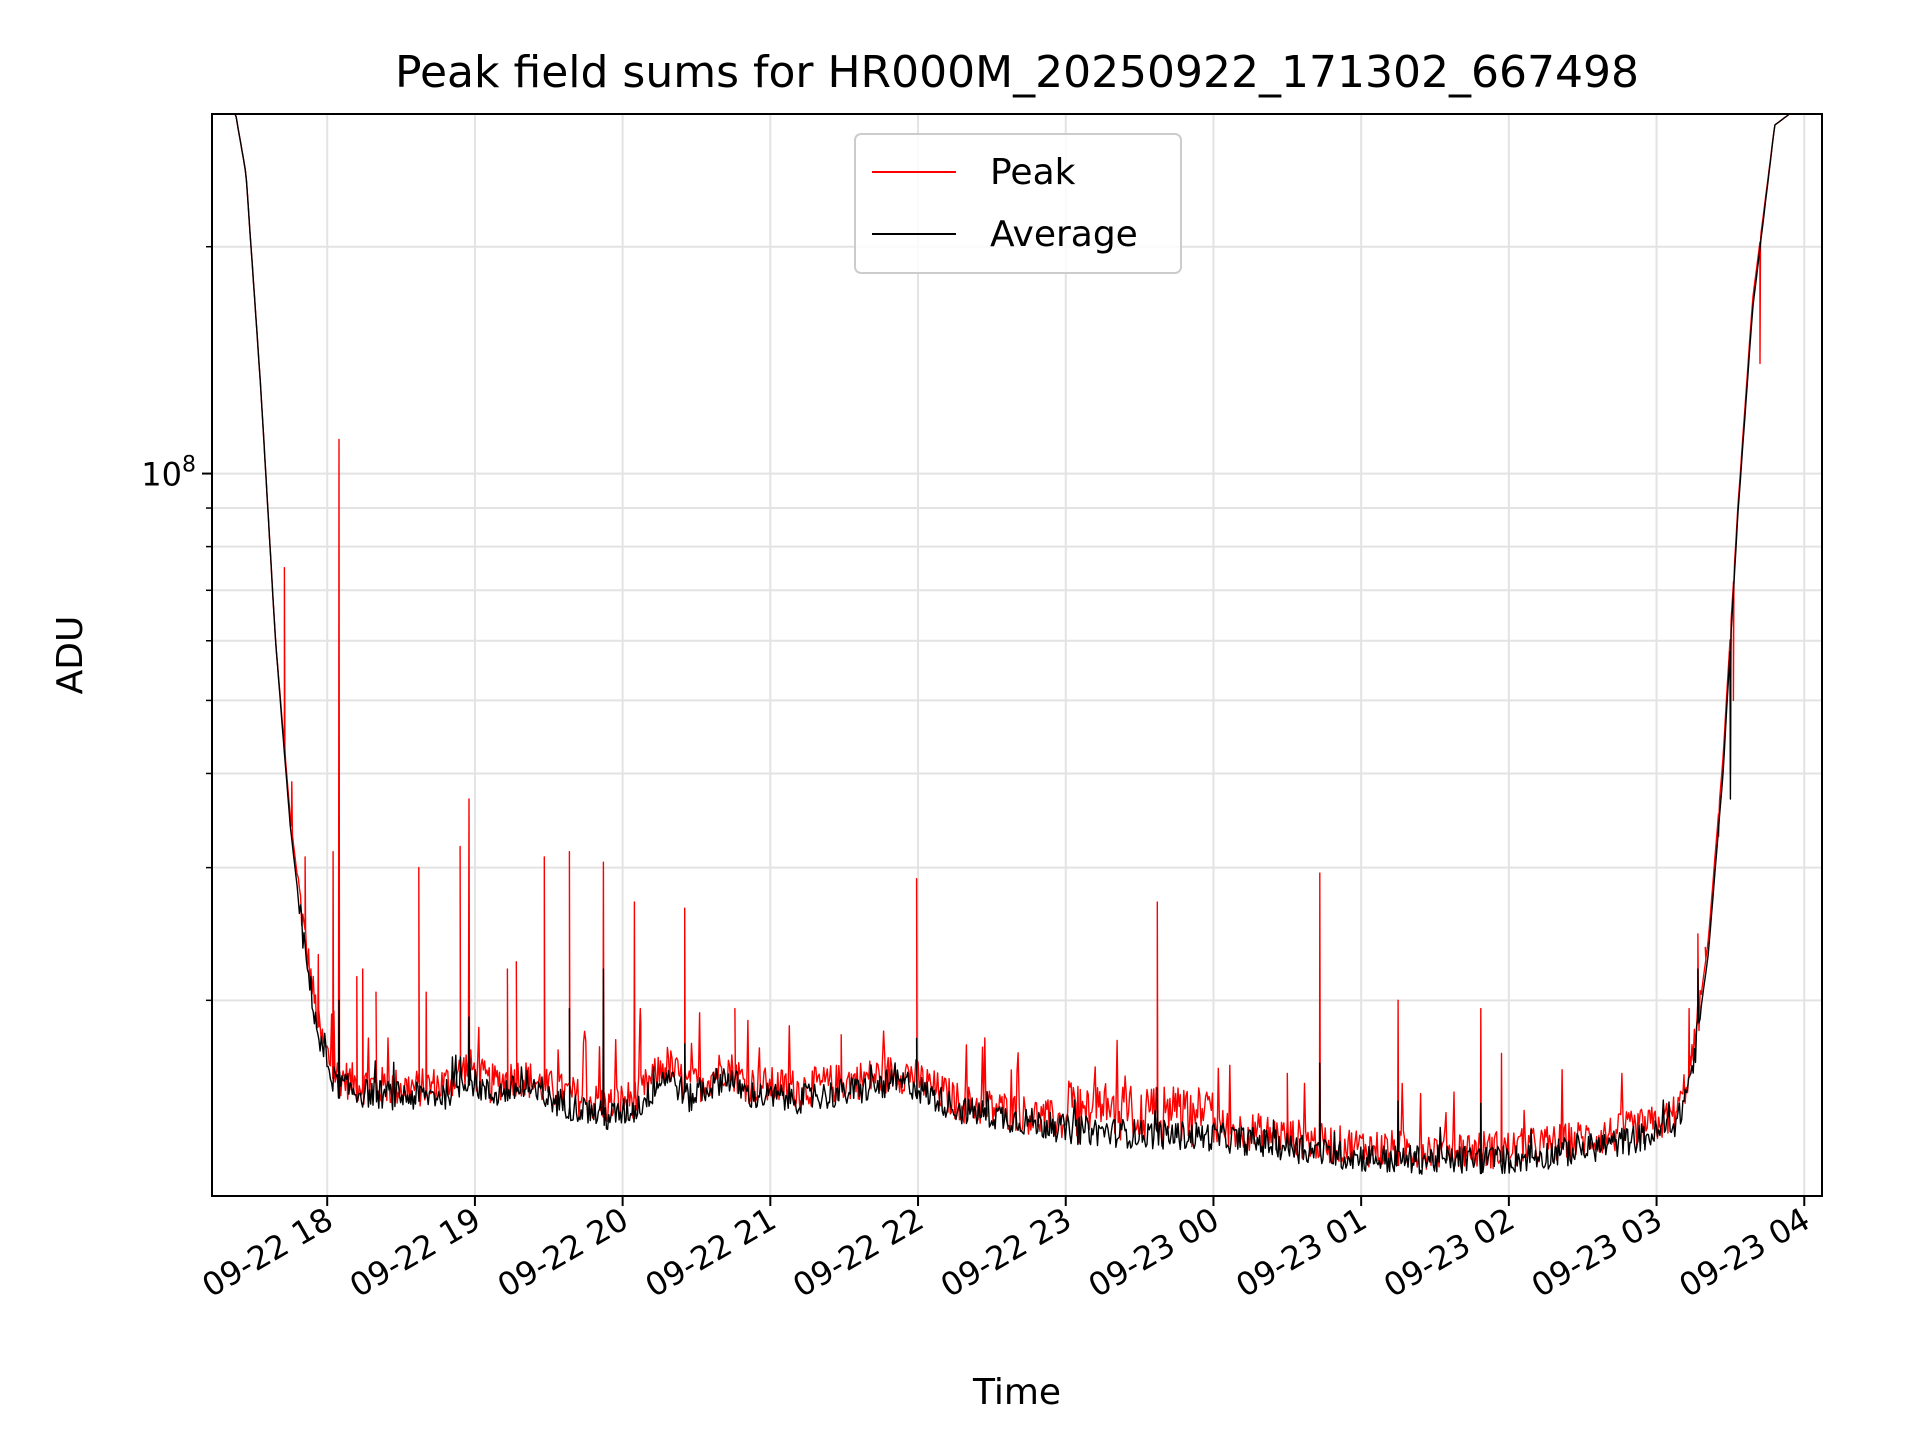 This screenshot has height=1440, width=1920. What do you see at coordinates (1064, 234) in the screenshot?
I see `legend-label-average: Average` at bounding box center [1064, 234].